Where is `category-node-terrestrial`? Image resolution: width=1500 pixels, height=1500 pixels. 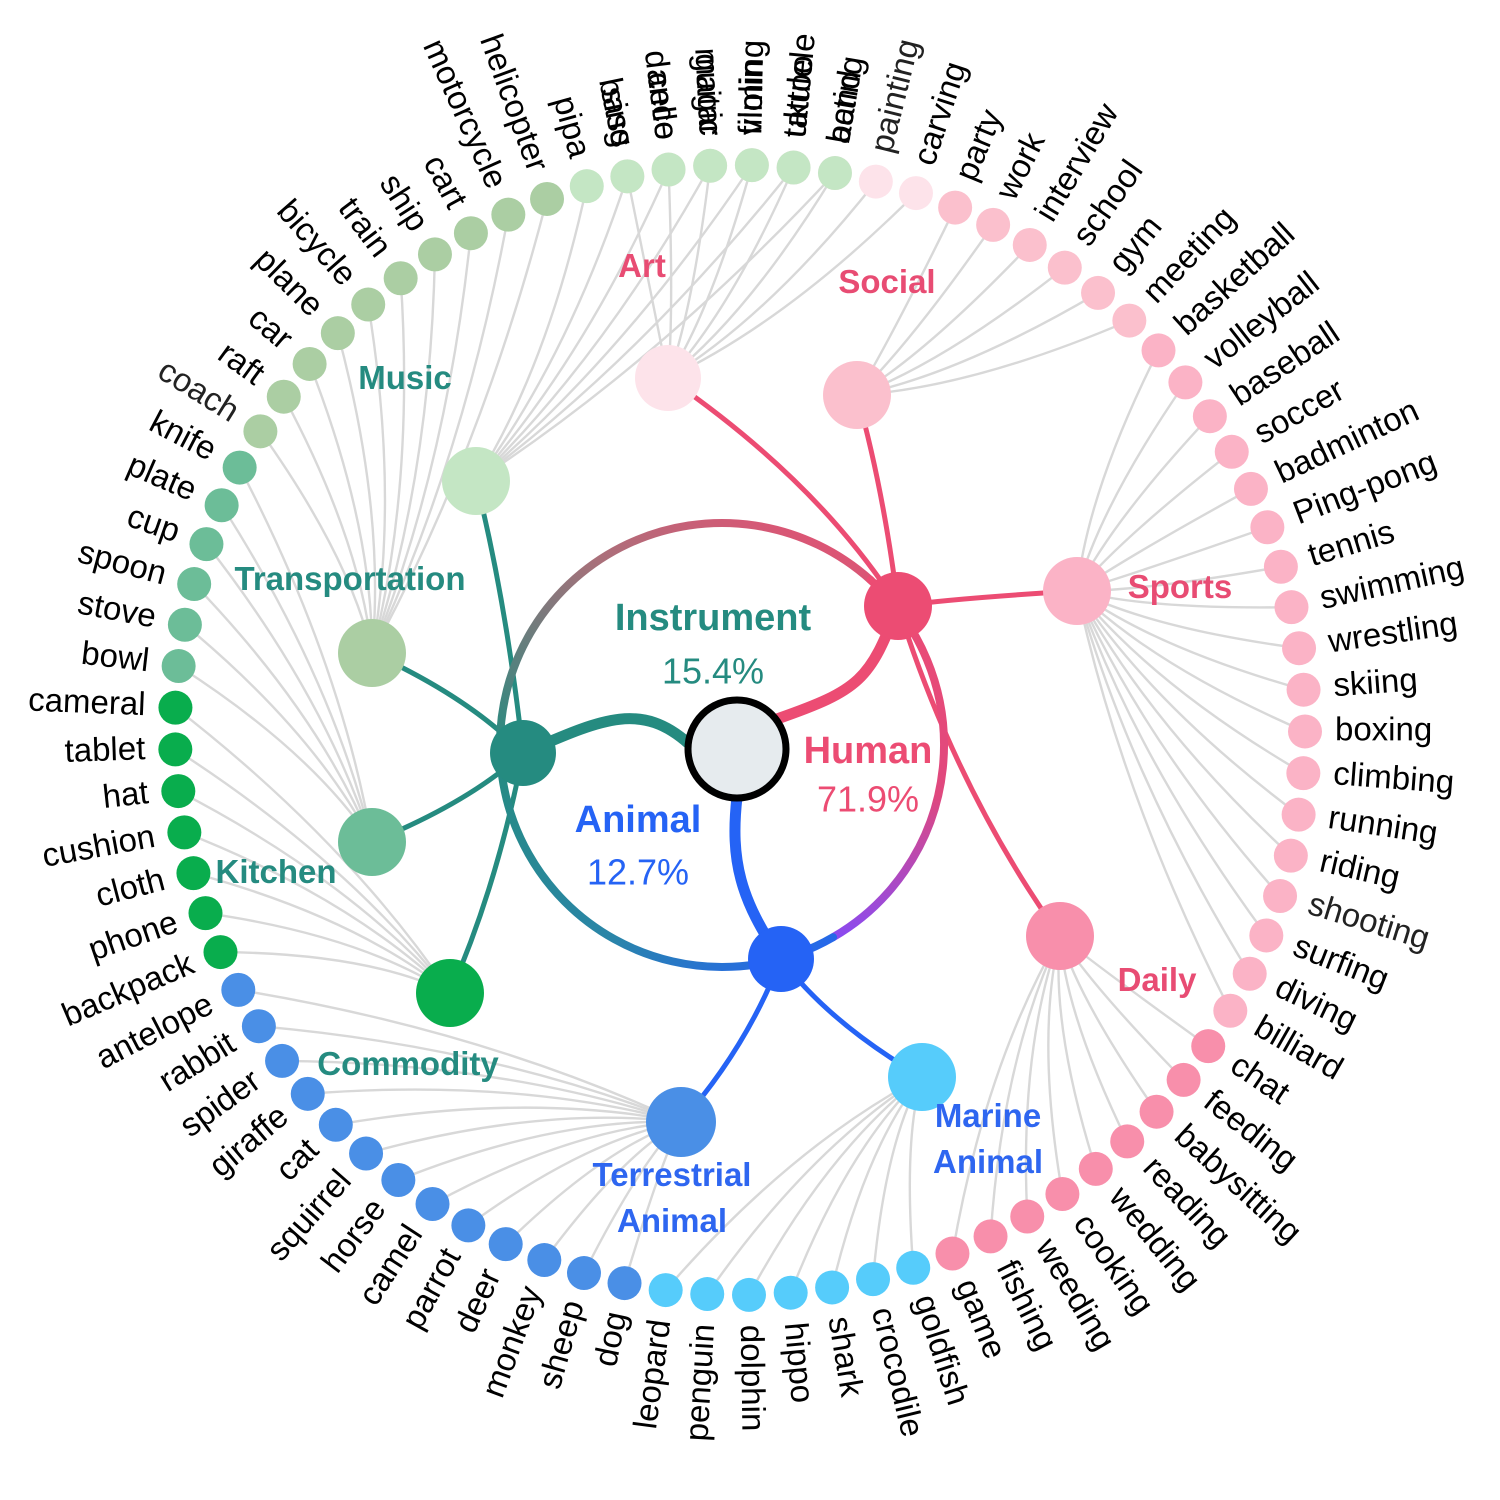 category-node-terrestrial is located at coordinates (681, 1122).